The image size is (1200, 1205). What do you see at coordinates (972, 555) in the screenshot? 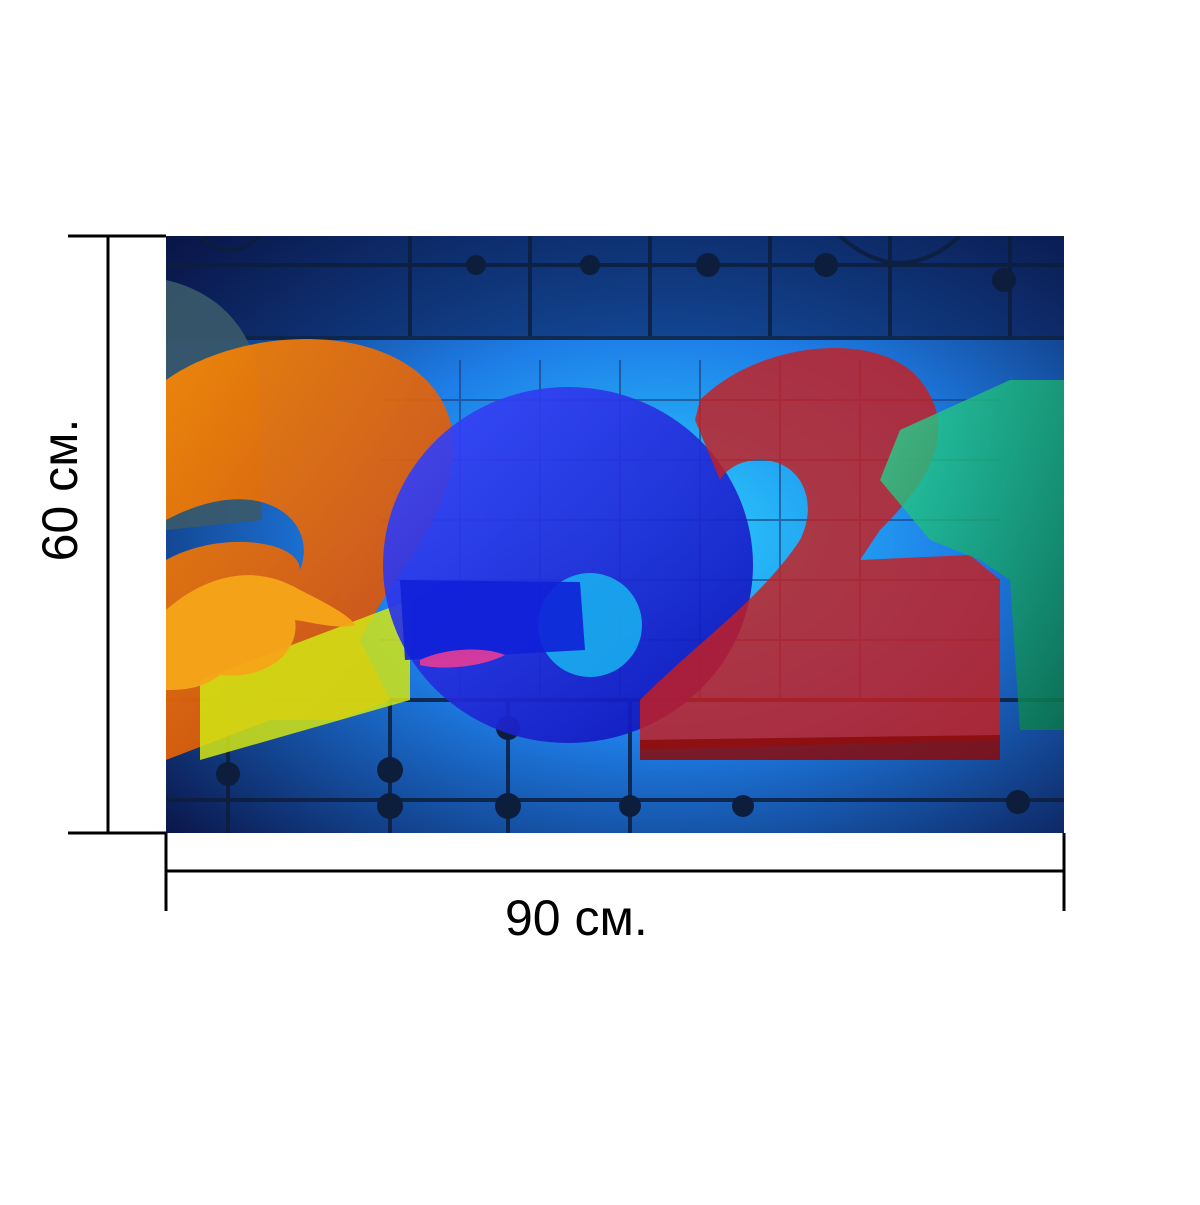
I see `numeral-1-green` at bounding box center [972, 555].